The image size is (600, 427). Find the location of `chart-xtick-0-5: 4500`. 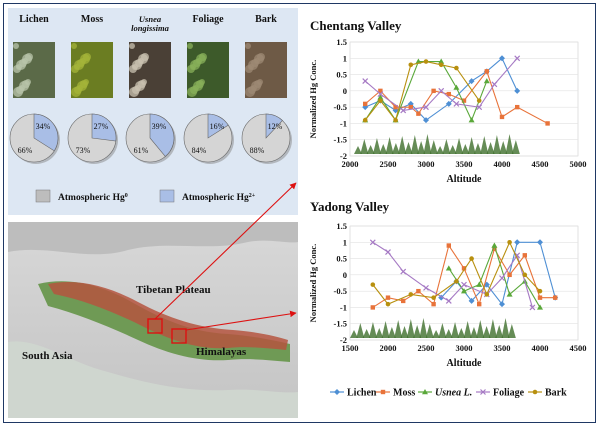

chart-xtick-0-5: 4500 is located at coordinates (540, 164).